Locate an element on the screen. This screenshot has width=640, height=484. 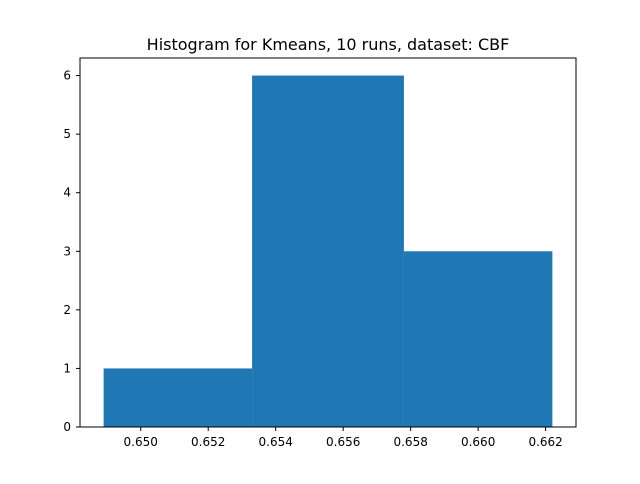
y-tick-label: 2 is located at coordinates (67, 310).